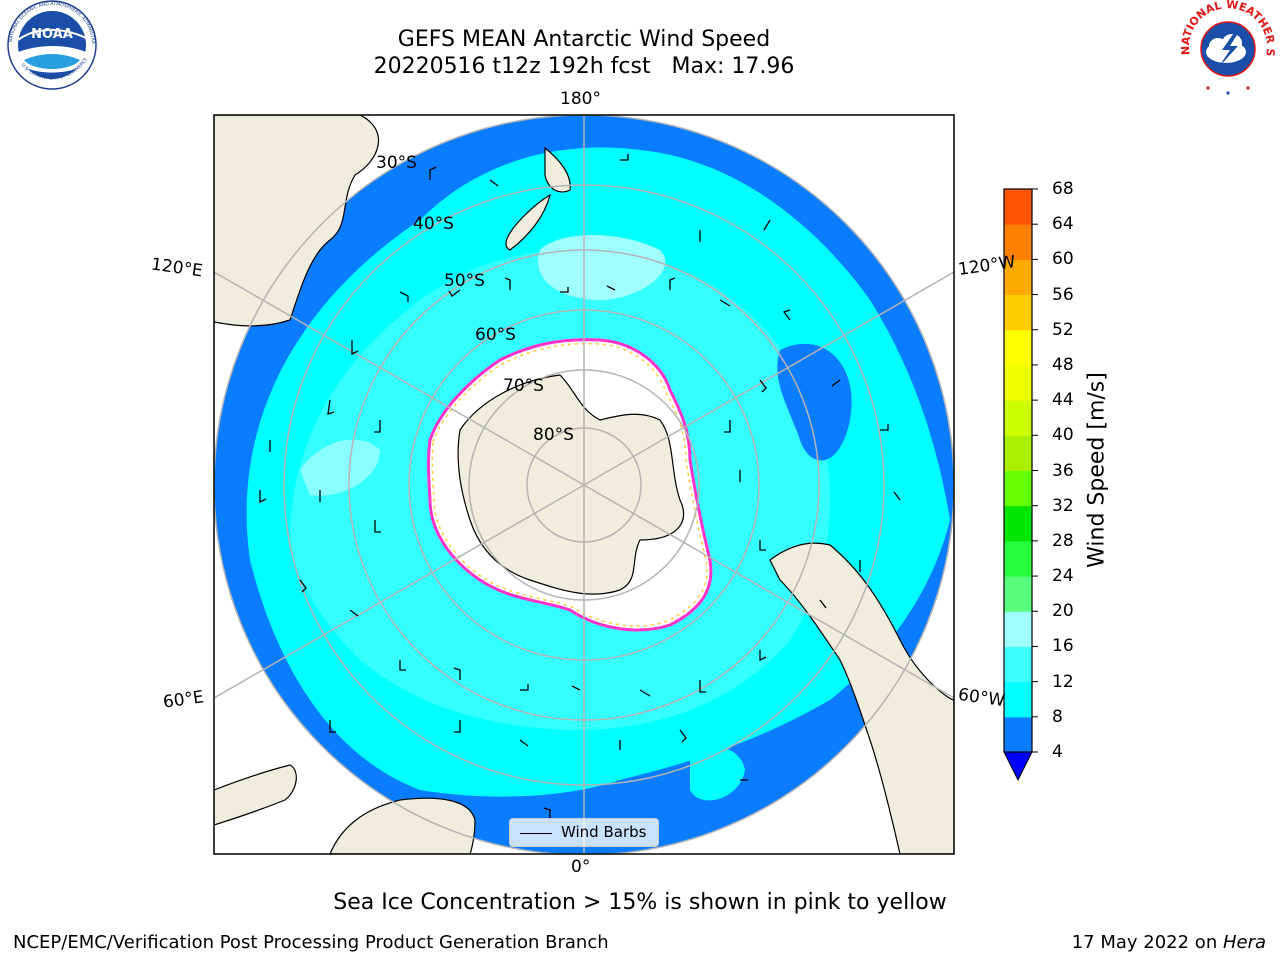 The height and width of the screenshot is (960, 1280). I want to click on colorbar-tick-label: 36, so click(1063, 470).